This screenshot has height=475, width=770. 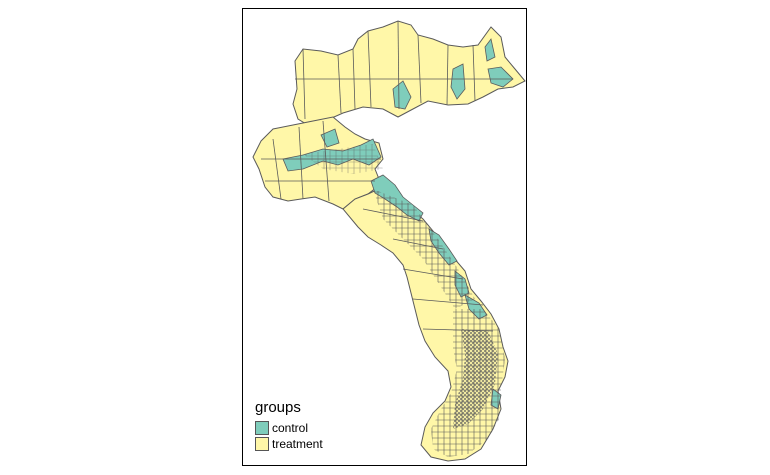 What do you see at coordinates (278, 407) in the screenshot?
I see `legend-title: groups` at bounding box center [278, 407].